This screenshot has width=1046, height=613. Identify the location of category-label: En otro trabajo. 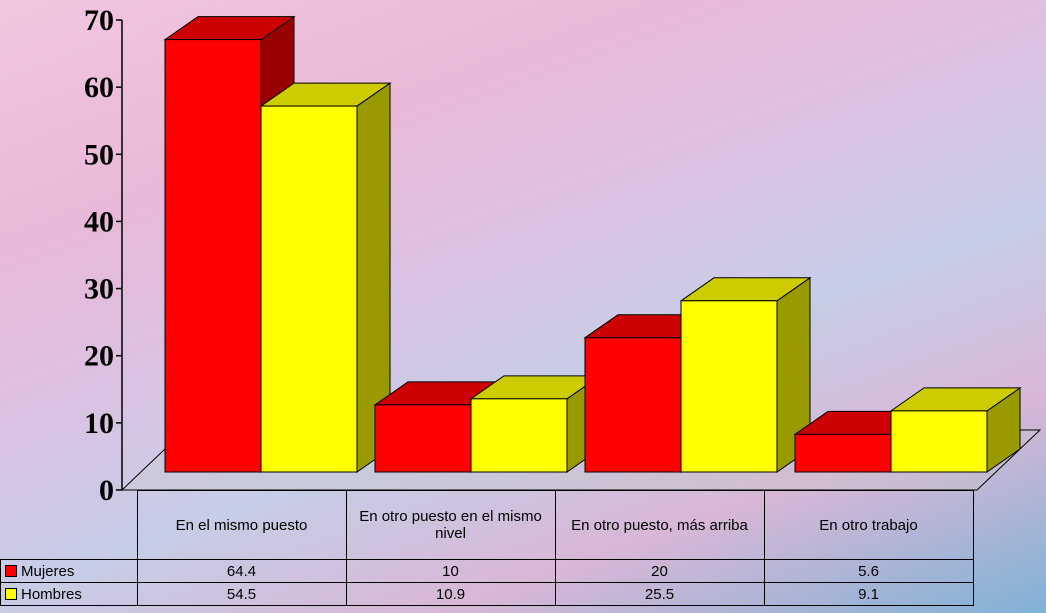
(868, 525).